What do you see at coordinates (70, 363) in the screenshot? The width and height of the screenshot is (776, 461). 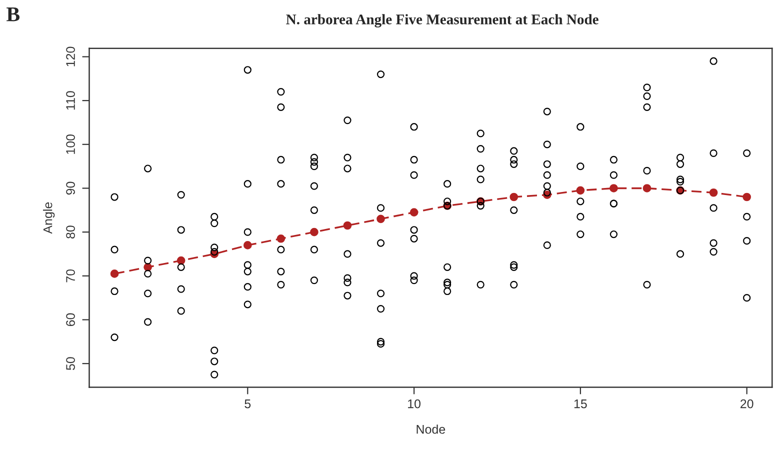 I see `y-tick-label: 50` at bounding box center [70, 363].